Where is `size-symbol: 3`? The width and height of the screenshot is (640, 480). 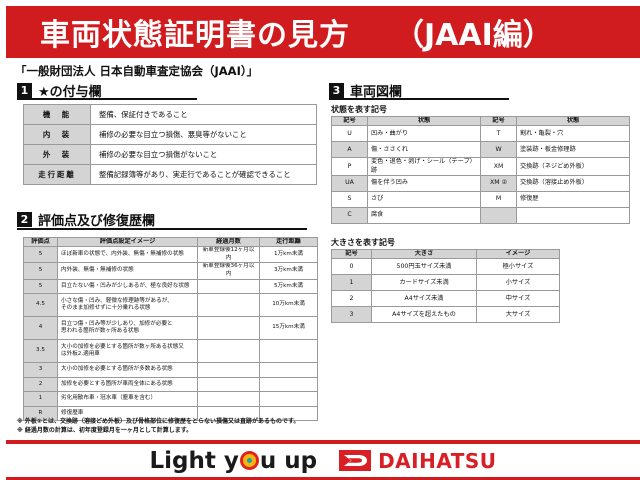 size-symbol: 3 is located at coordinates (351, 315).